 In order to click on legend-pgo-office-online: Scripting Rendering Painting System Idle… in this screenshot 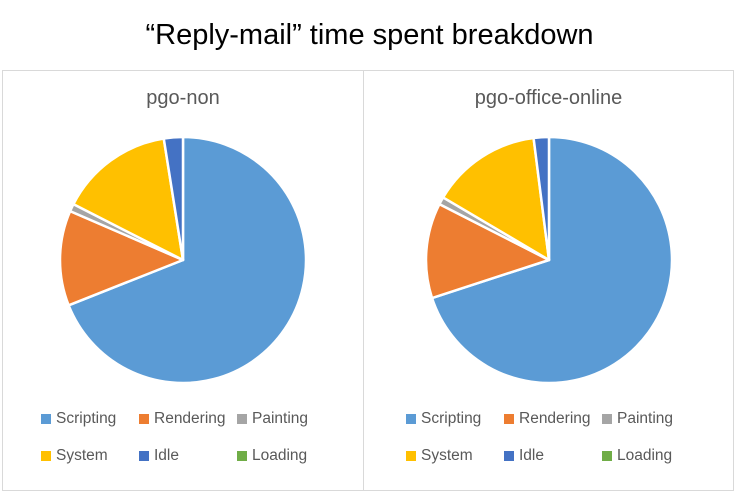, I will do `click(553, 437)`.